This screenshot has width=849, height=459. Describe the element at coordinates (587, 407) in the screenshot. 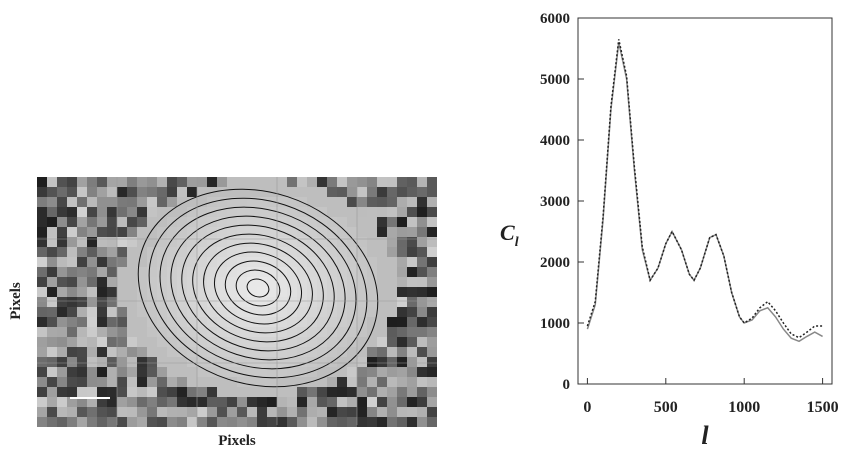

I see `x-tick-label: 0` at that location.